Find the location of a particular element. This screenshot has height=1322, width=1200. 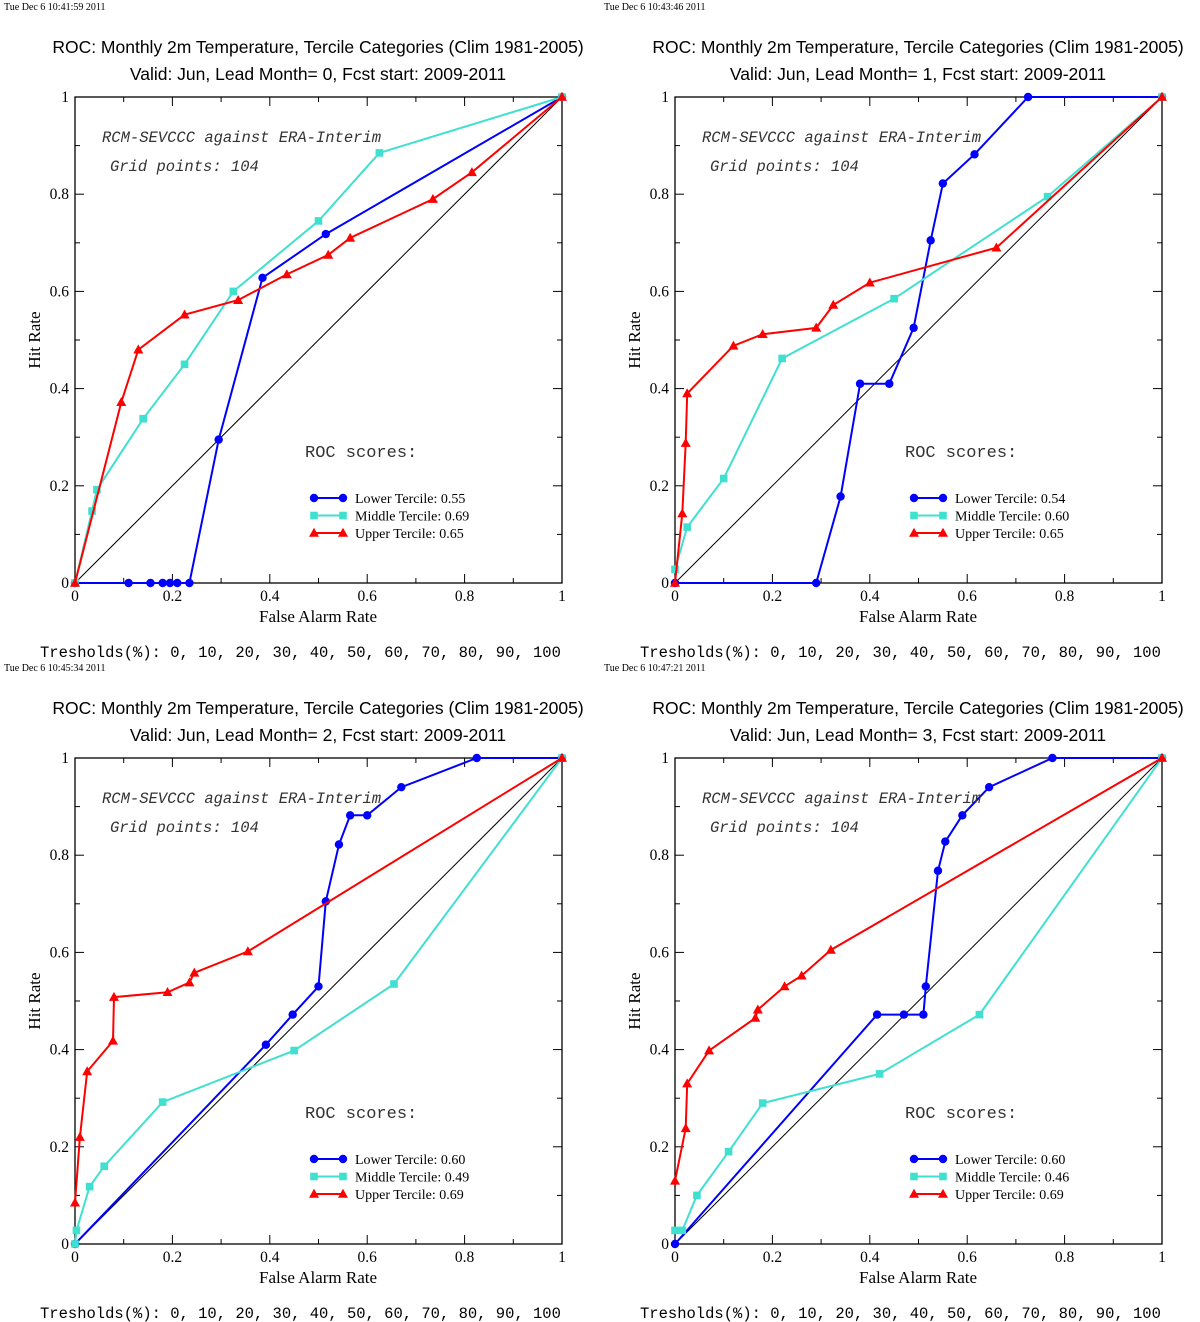

legend-entry: Middle Tercile: 0.49 is located at coordinates (389, 1178).